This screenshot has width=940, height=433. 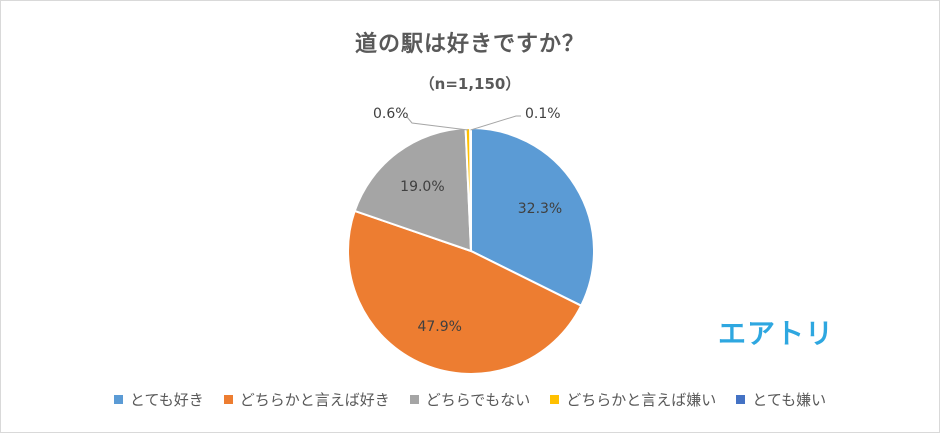 I want to click on legend-label: どちらかと言えば好き, so click(x=314, y=400).